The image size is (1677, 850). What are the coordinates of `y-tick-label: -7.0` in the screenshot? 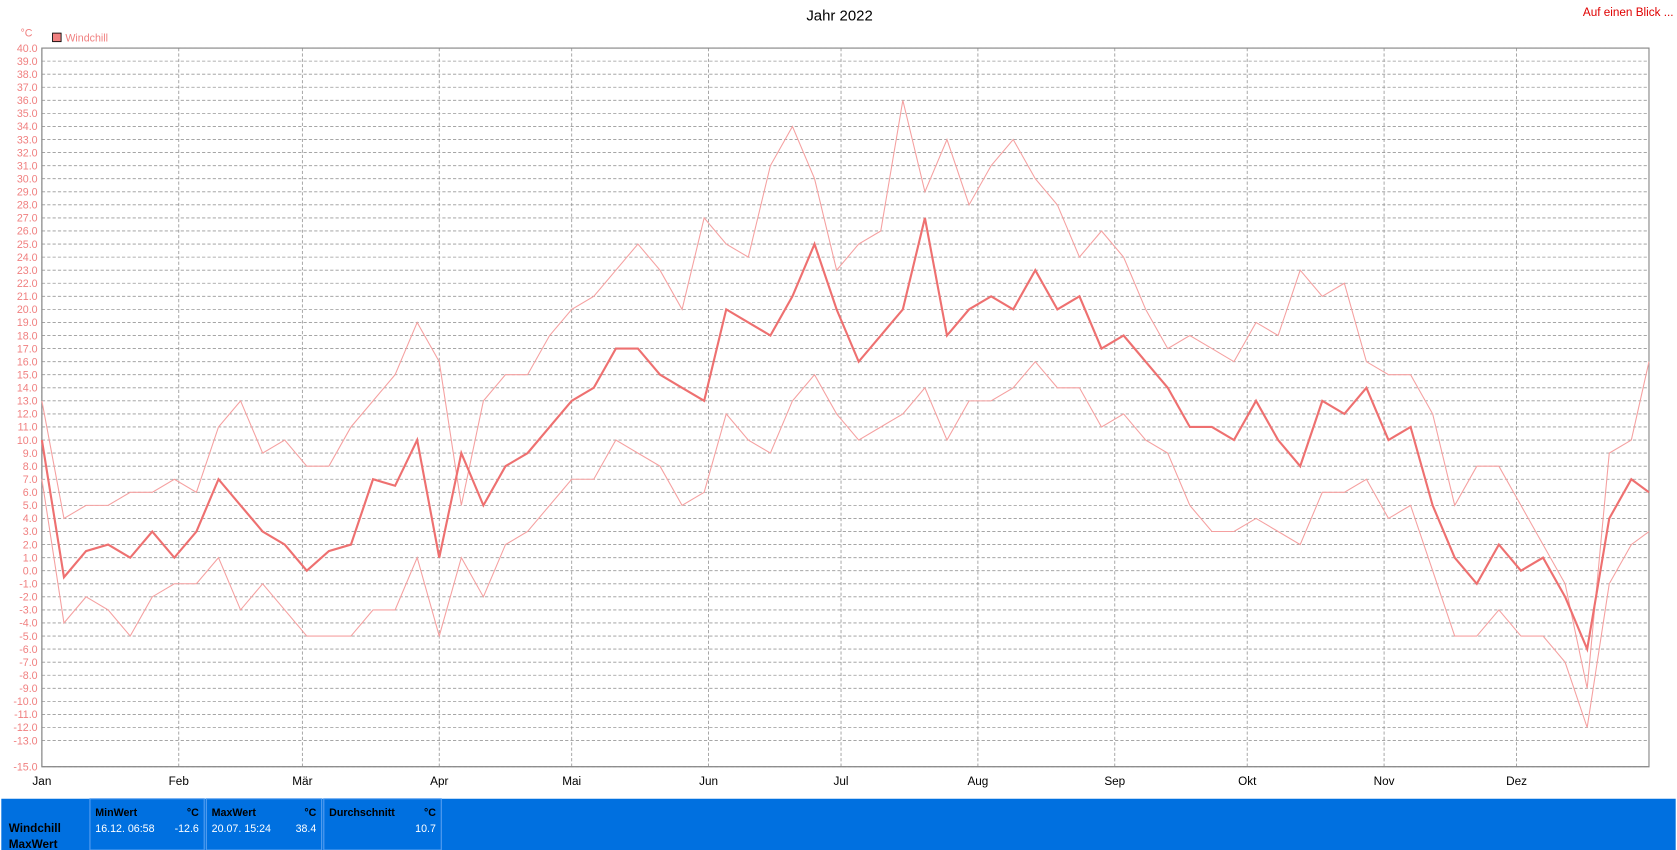 It's located at (28, 663).